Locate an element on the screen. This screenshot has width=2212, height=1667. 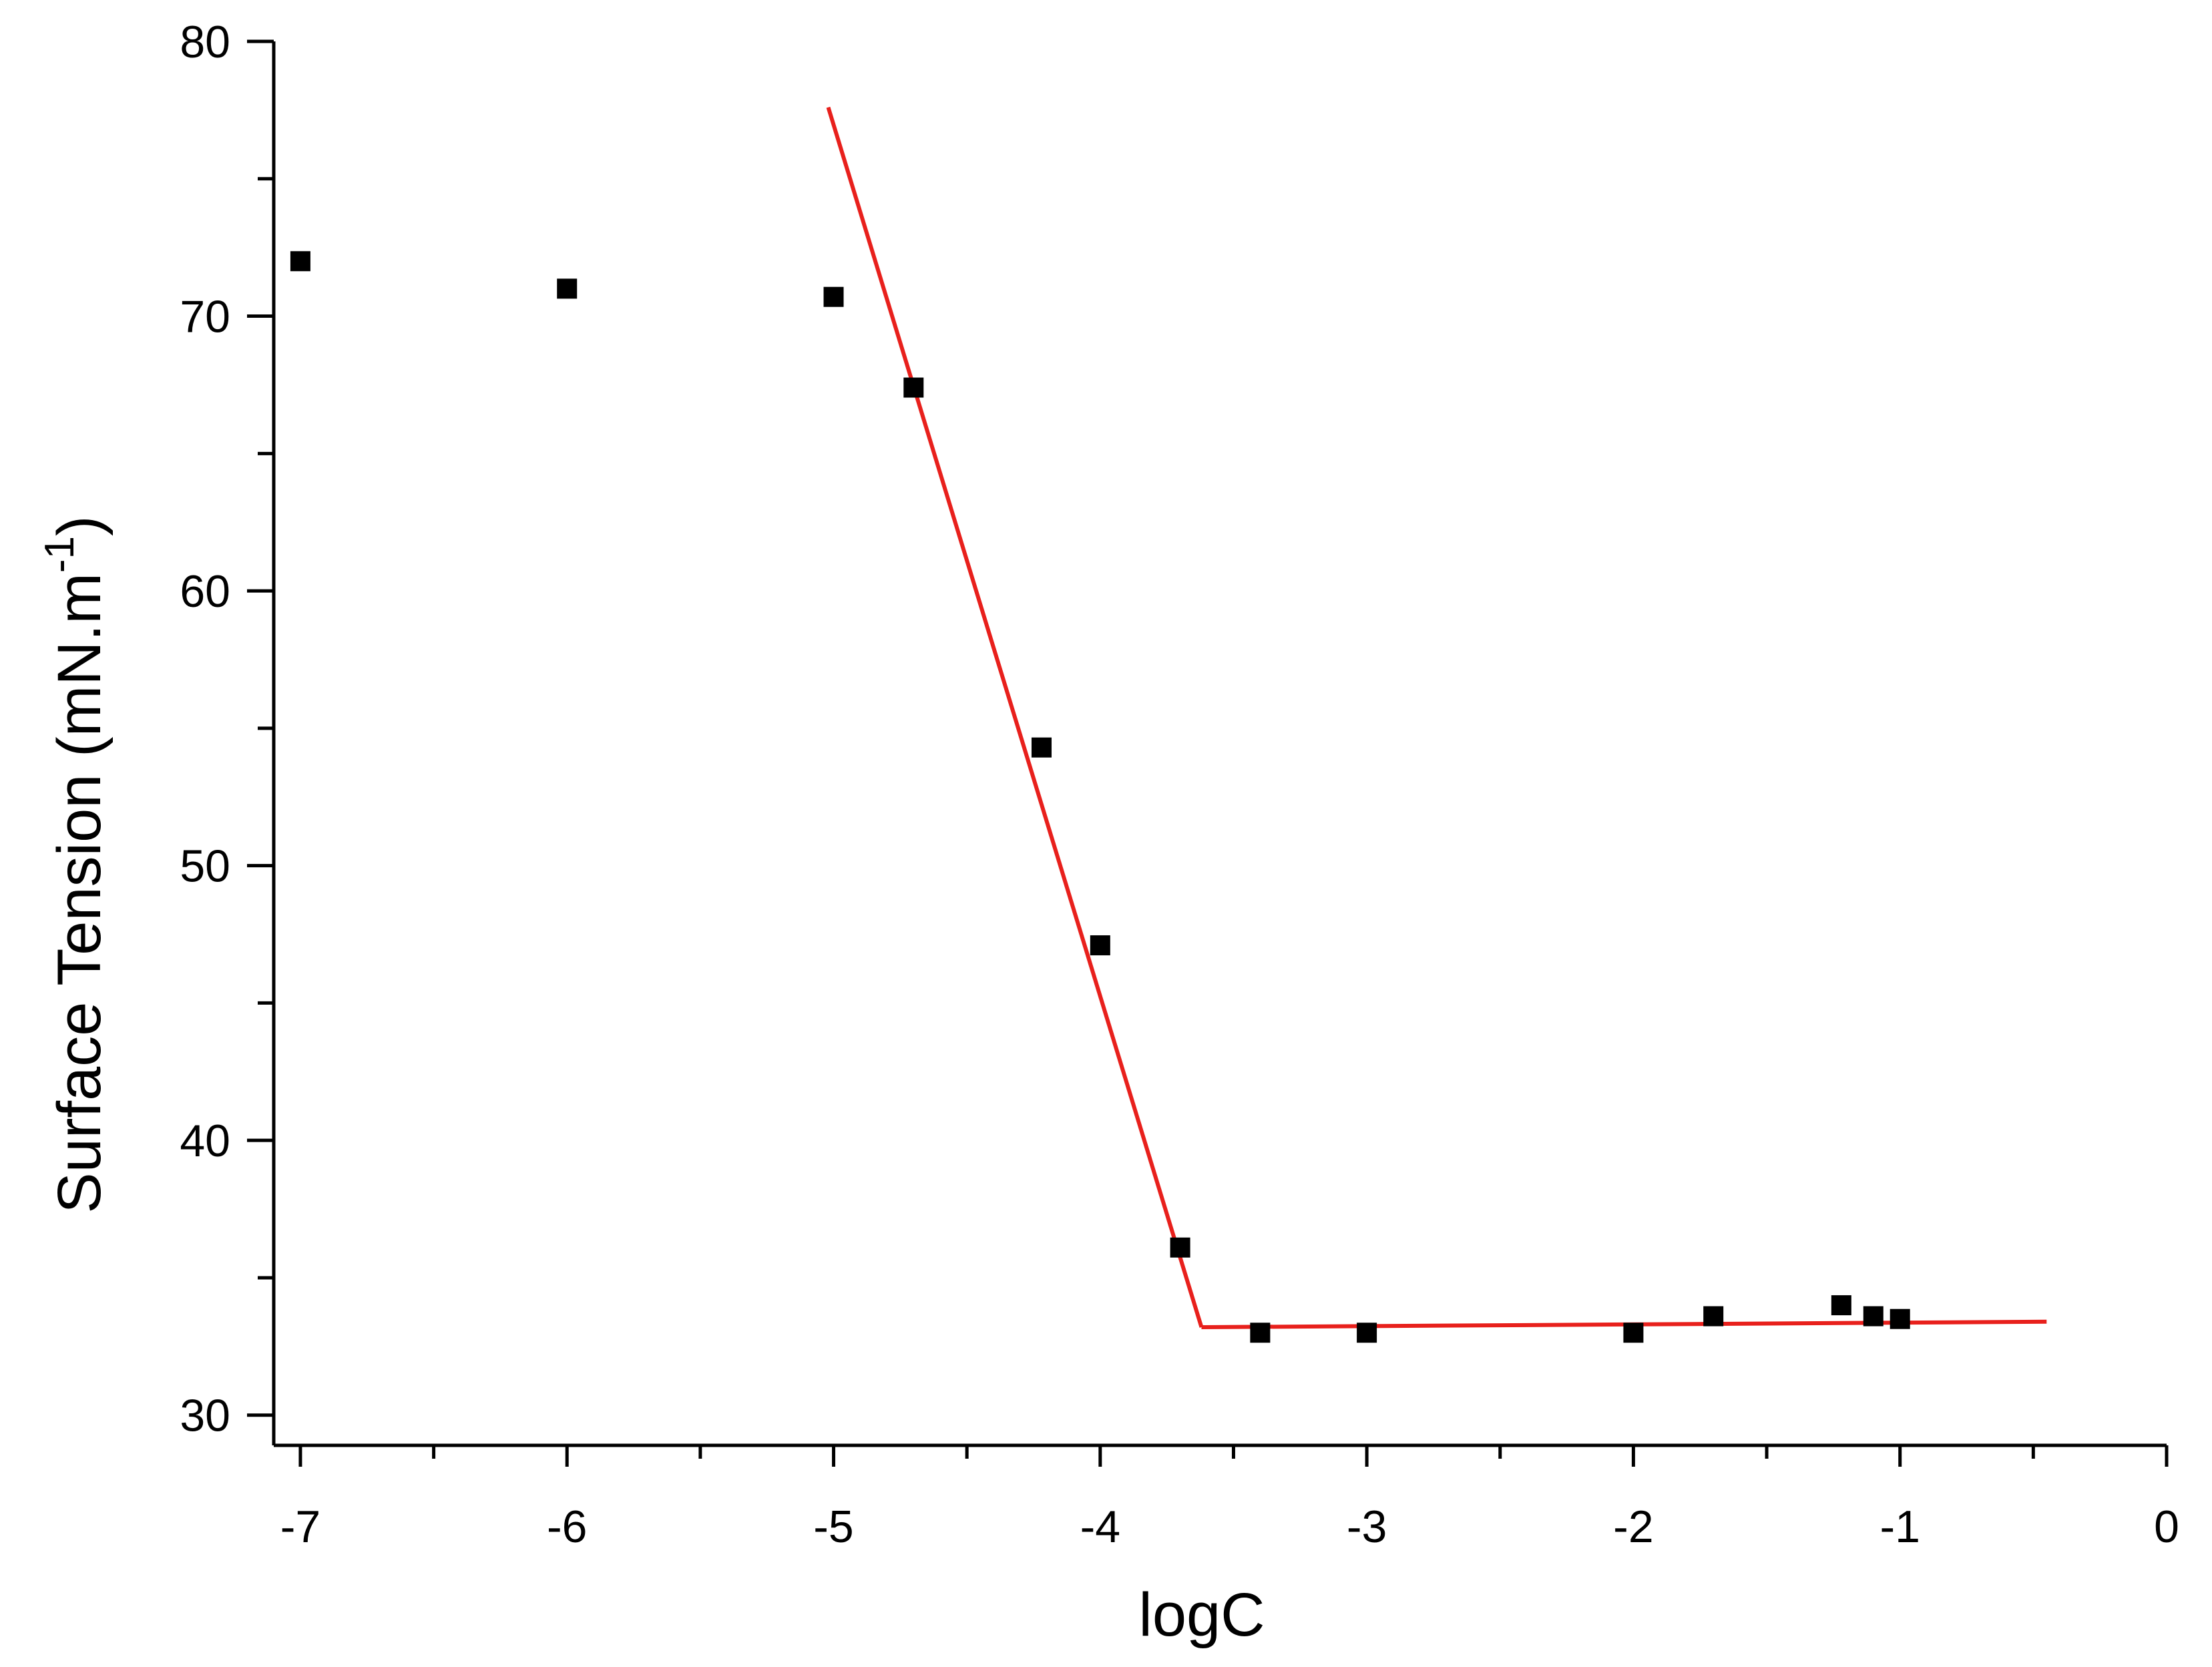
y-axis-title: Surface Tension (mN.m-1) is located at coordinates (75, 864).